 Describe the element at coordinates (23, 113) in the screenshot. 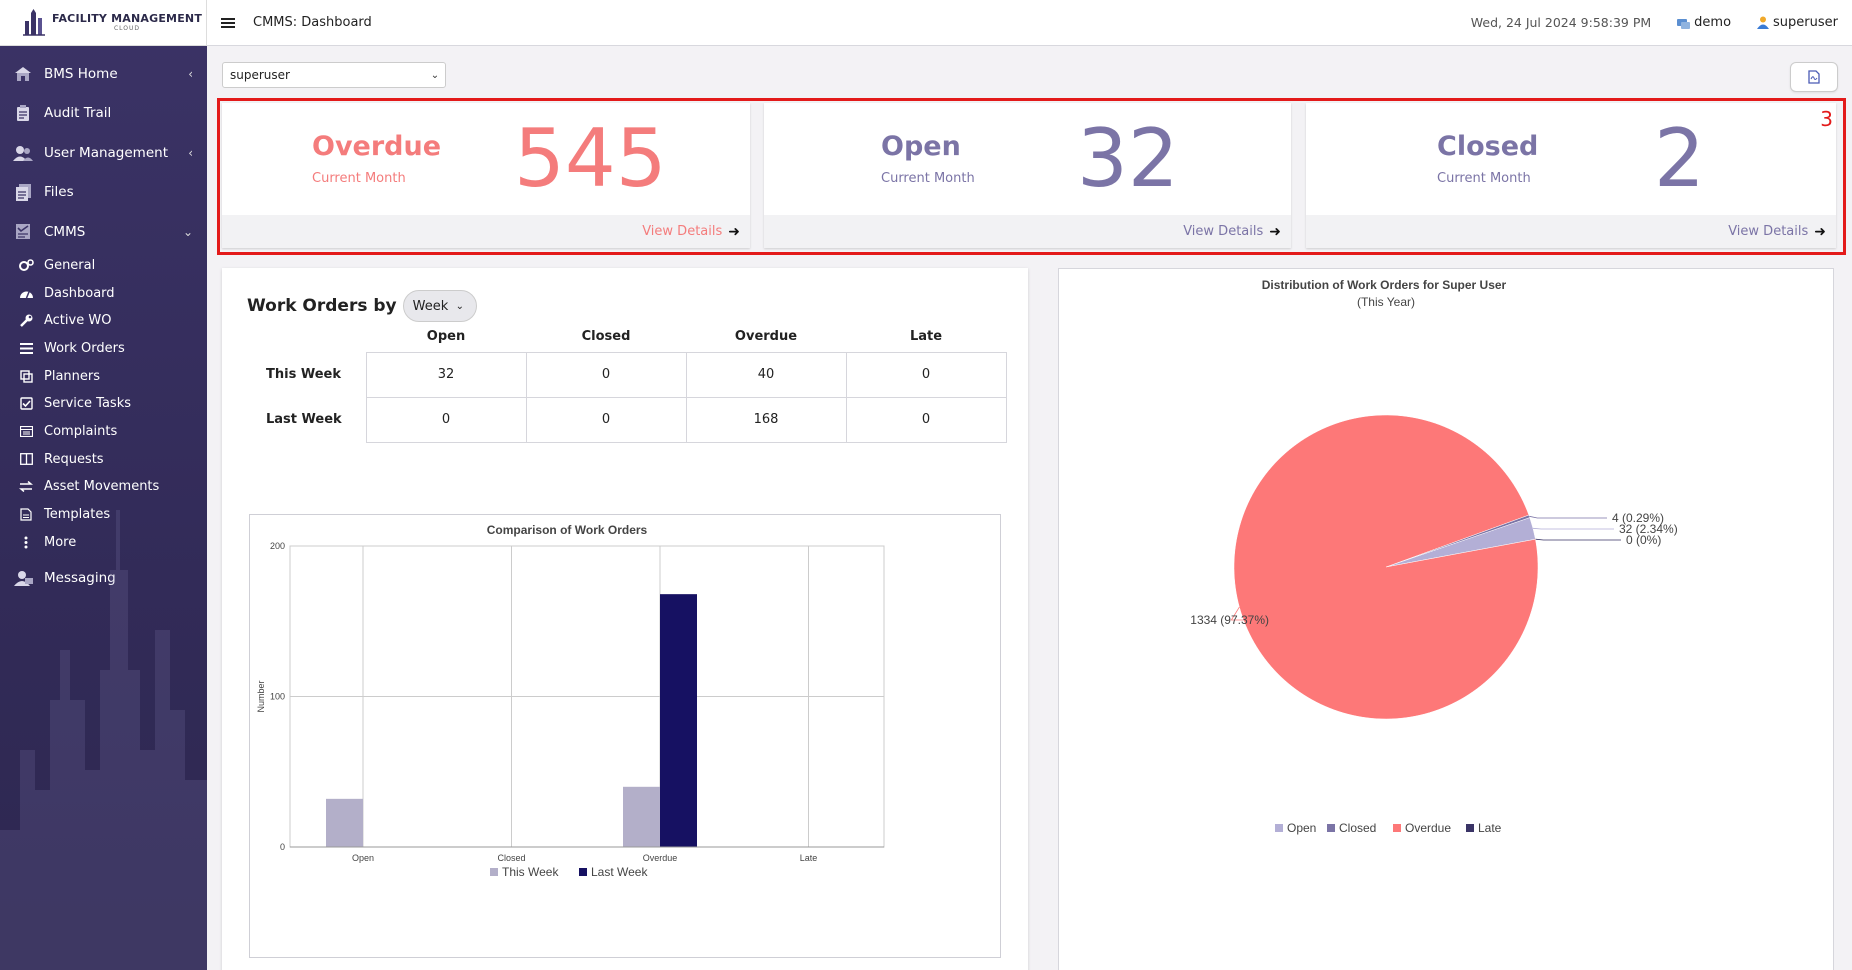

I see `audit-icon` at that location.